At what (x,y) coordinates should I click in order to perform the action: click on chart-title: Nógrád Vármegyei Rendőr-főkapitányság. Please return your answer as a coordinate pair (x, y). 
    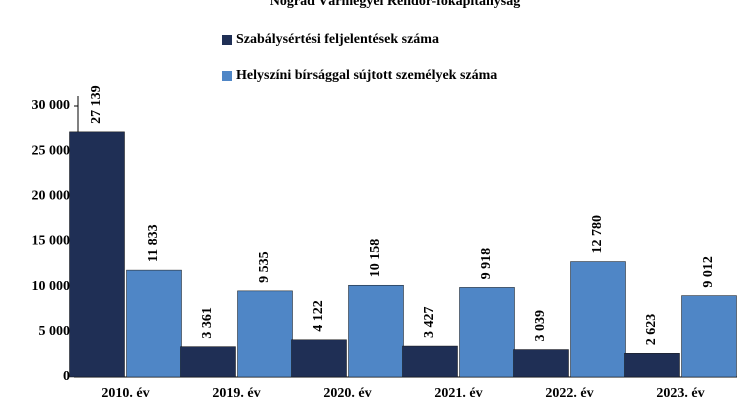
    Looking at the image, I should click on (395, 4).